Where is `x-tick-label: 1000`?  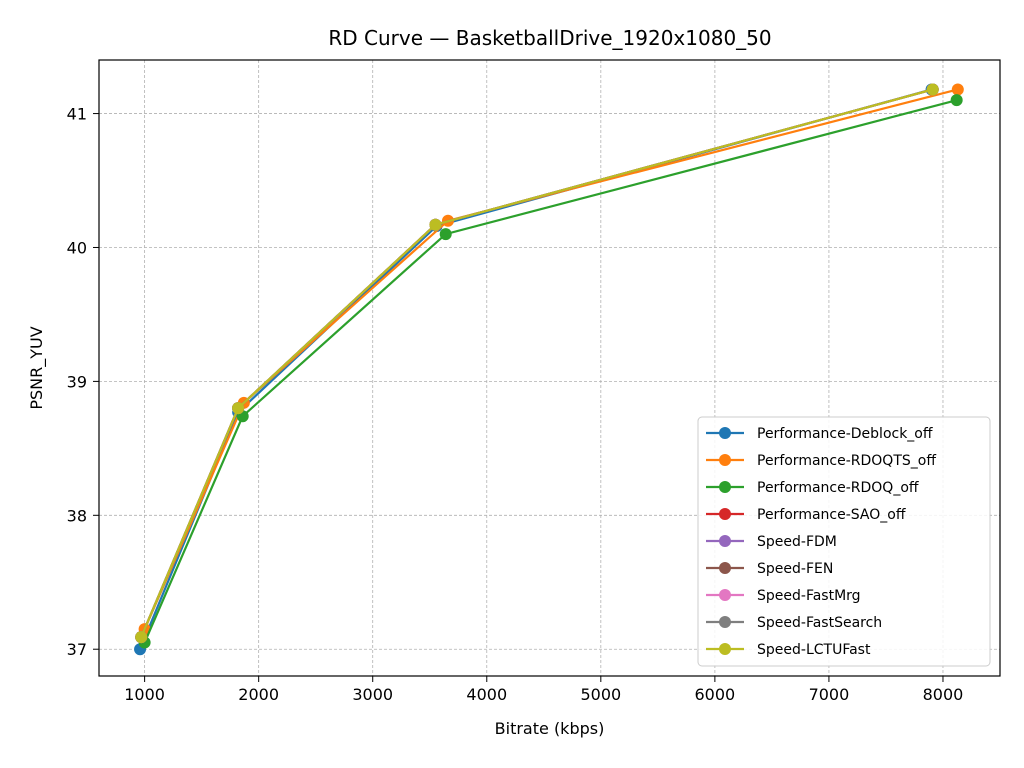 x-tick-label: 1000 is located at coordinates (144, 694).